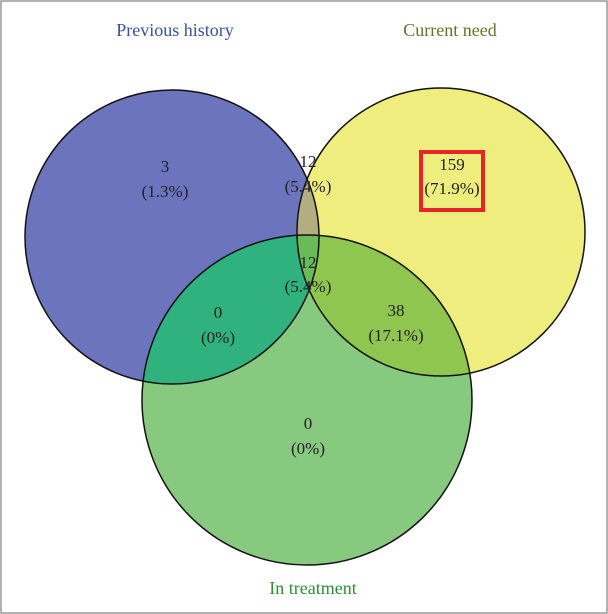 The width and height of the screenshot is (608, 614). What do you see at coordinates (449, 30) in the screenshot?
I see `set-label: Current need` at bounding box center [449, 30].